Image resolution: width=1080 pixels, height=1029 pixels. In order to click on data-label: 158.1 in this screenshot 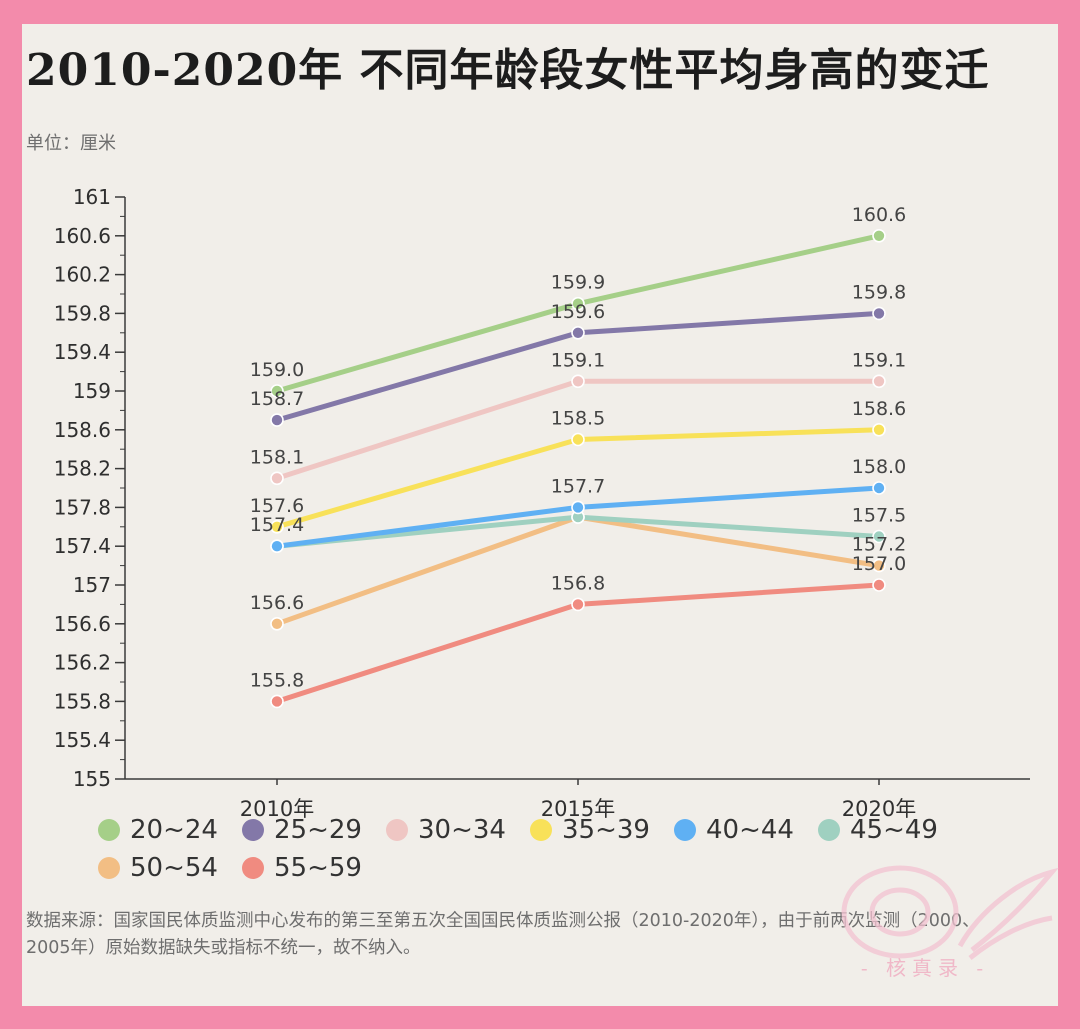, I will do `click(277, 457)`.